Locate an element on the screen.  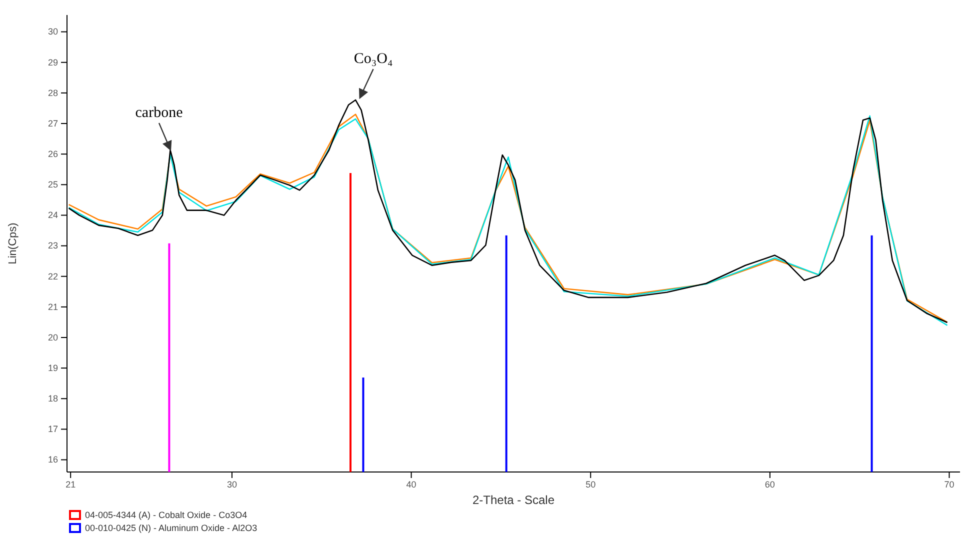
annotation: Co₃O₄ is located at coordinates (373, 59).